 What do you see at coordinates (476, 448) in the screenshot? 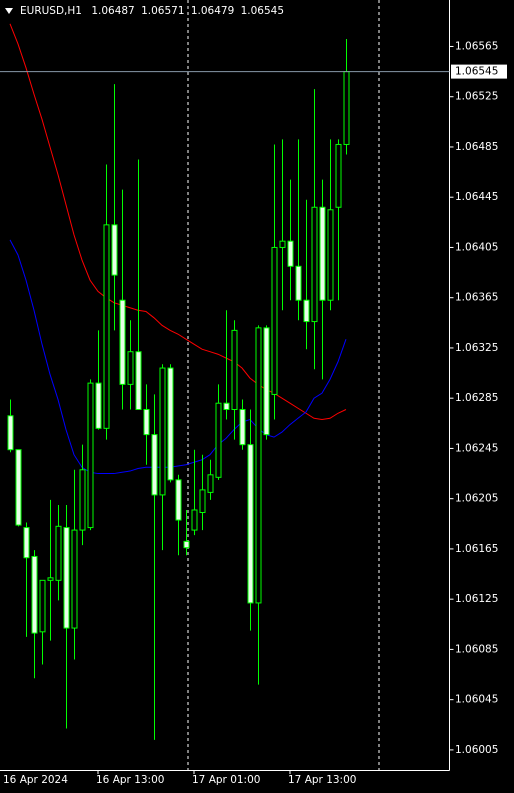
I see `y-tick-label: 1.06245` at bounding box center [476, 448].